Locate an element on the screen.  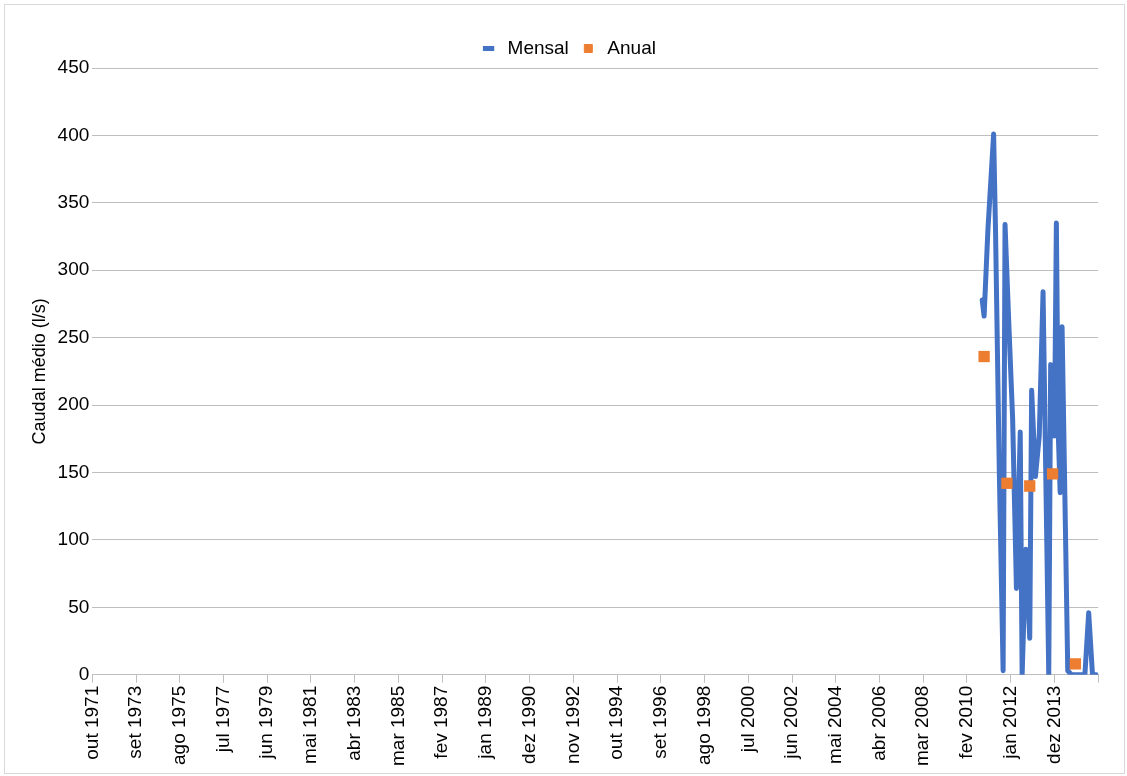
x-tick-label: out 1994 is located at coordinates (616, 722).